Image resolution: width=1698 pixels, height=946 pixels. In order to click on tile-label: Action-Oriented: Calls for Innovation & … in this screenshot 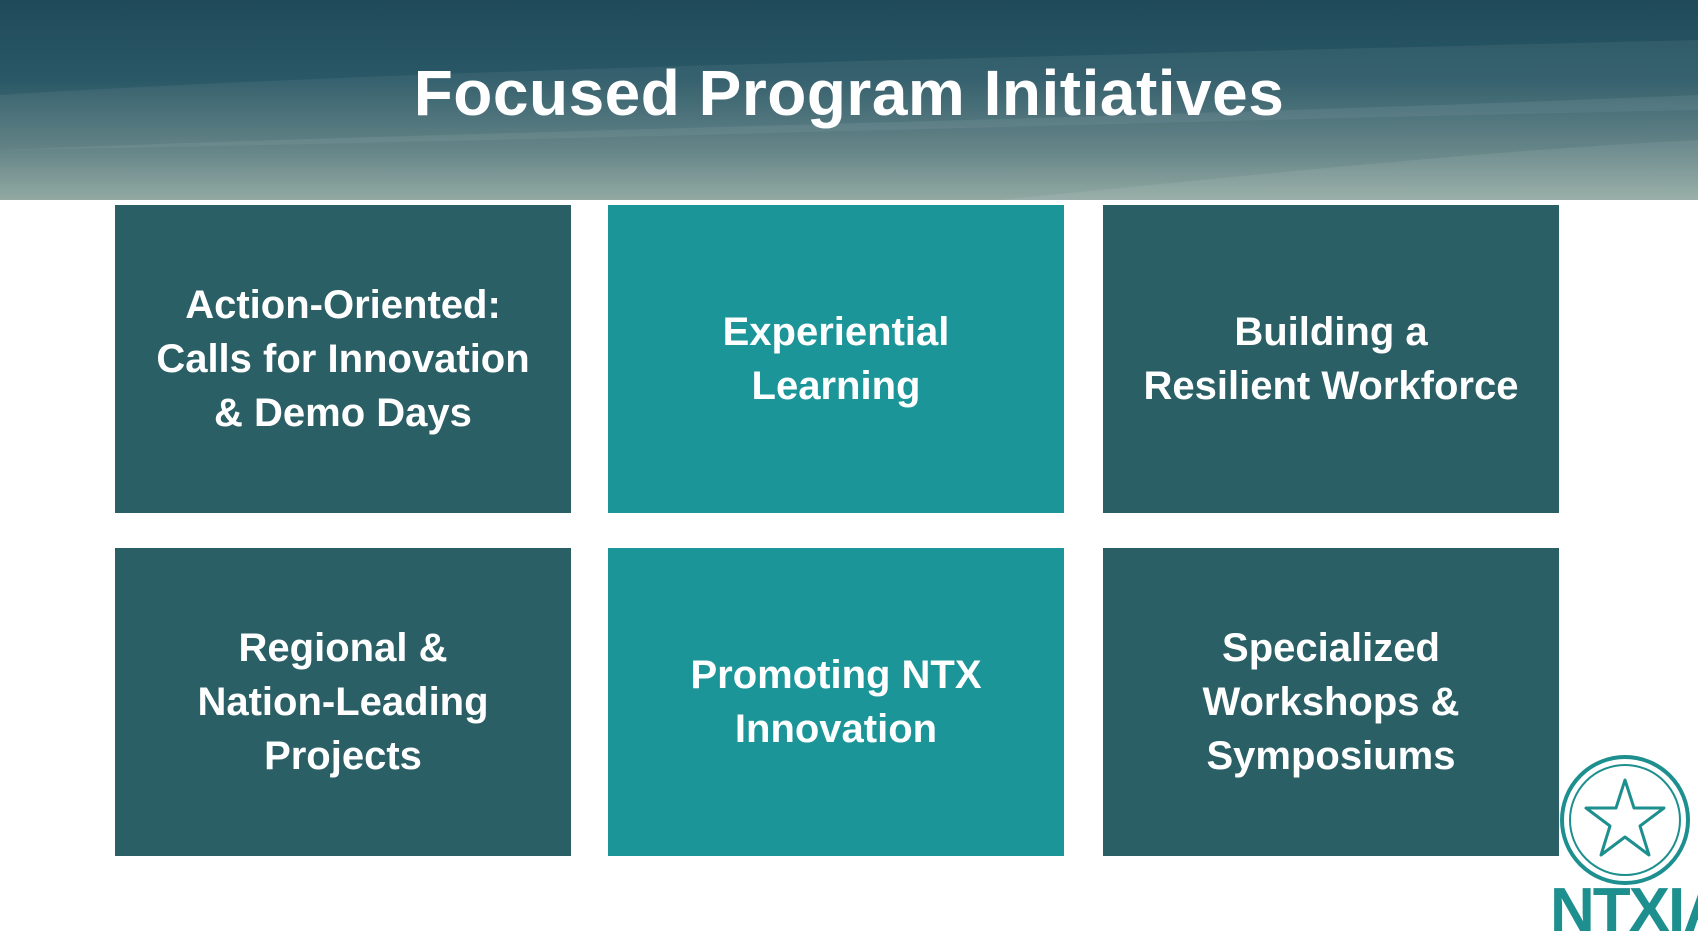, I will do `click(343, 359)`.